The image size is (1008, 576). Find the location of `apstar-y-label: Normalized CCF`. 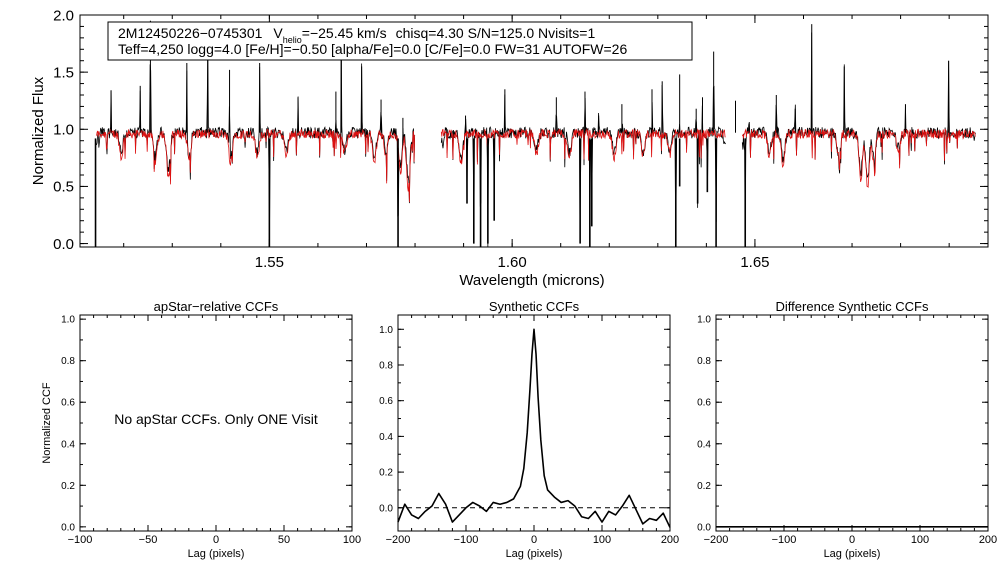

apstar-y-label: Normalized CCF is located at coordinates (47, 423).